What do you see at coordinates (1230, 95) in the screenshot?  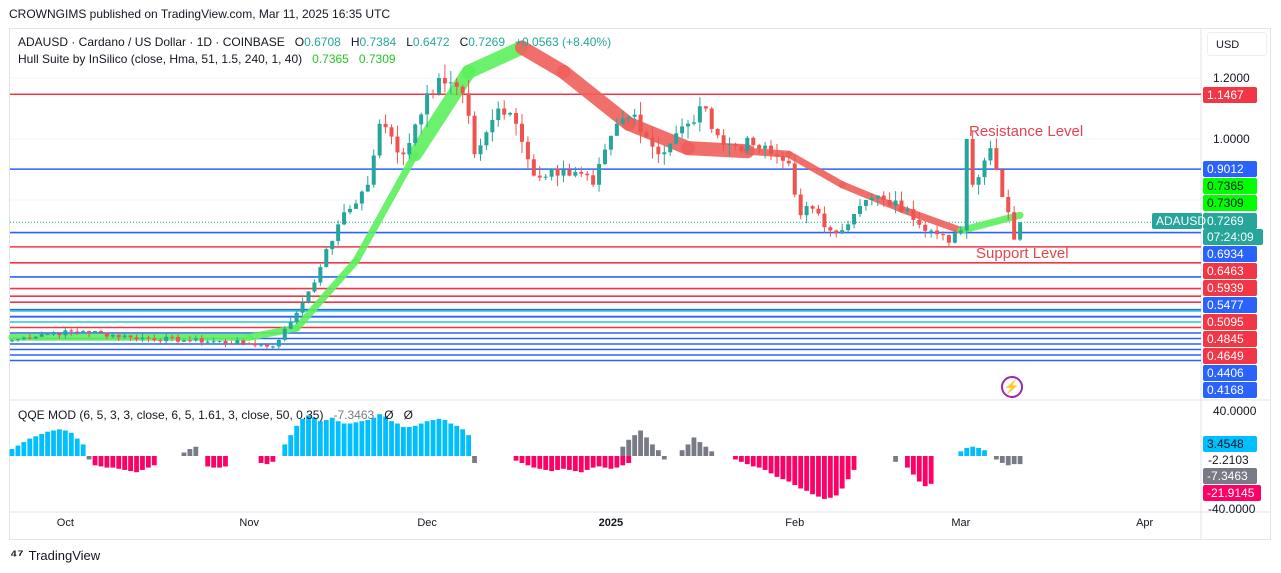 I see `price-label: 1.1467` at bounding box center [1230, 95].